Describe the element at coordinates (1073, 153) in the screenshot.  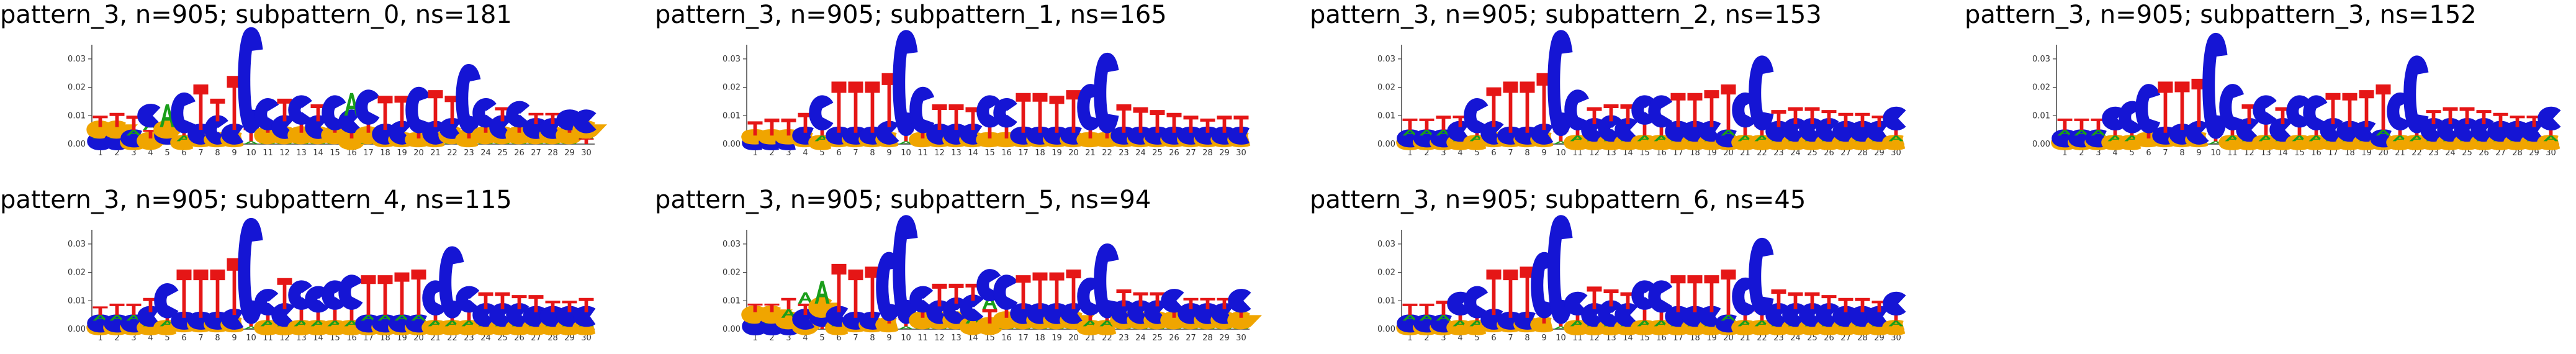
I see `x-tick-label: 20` at that location.